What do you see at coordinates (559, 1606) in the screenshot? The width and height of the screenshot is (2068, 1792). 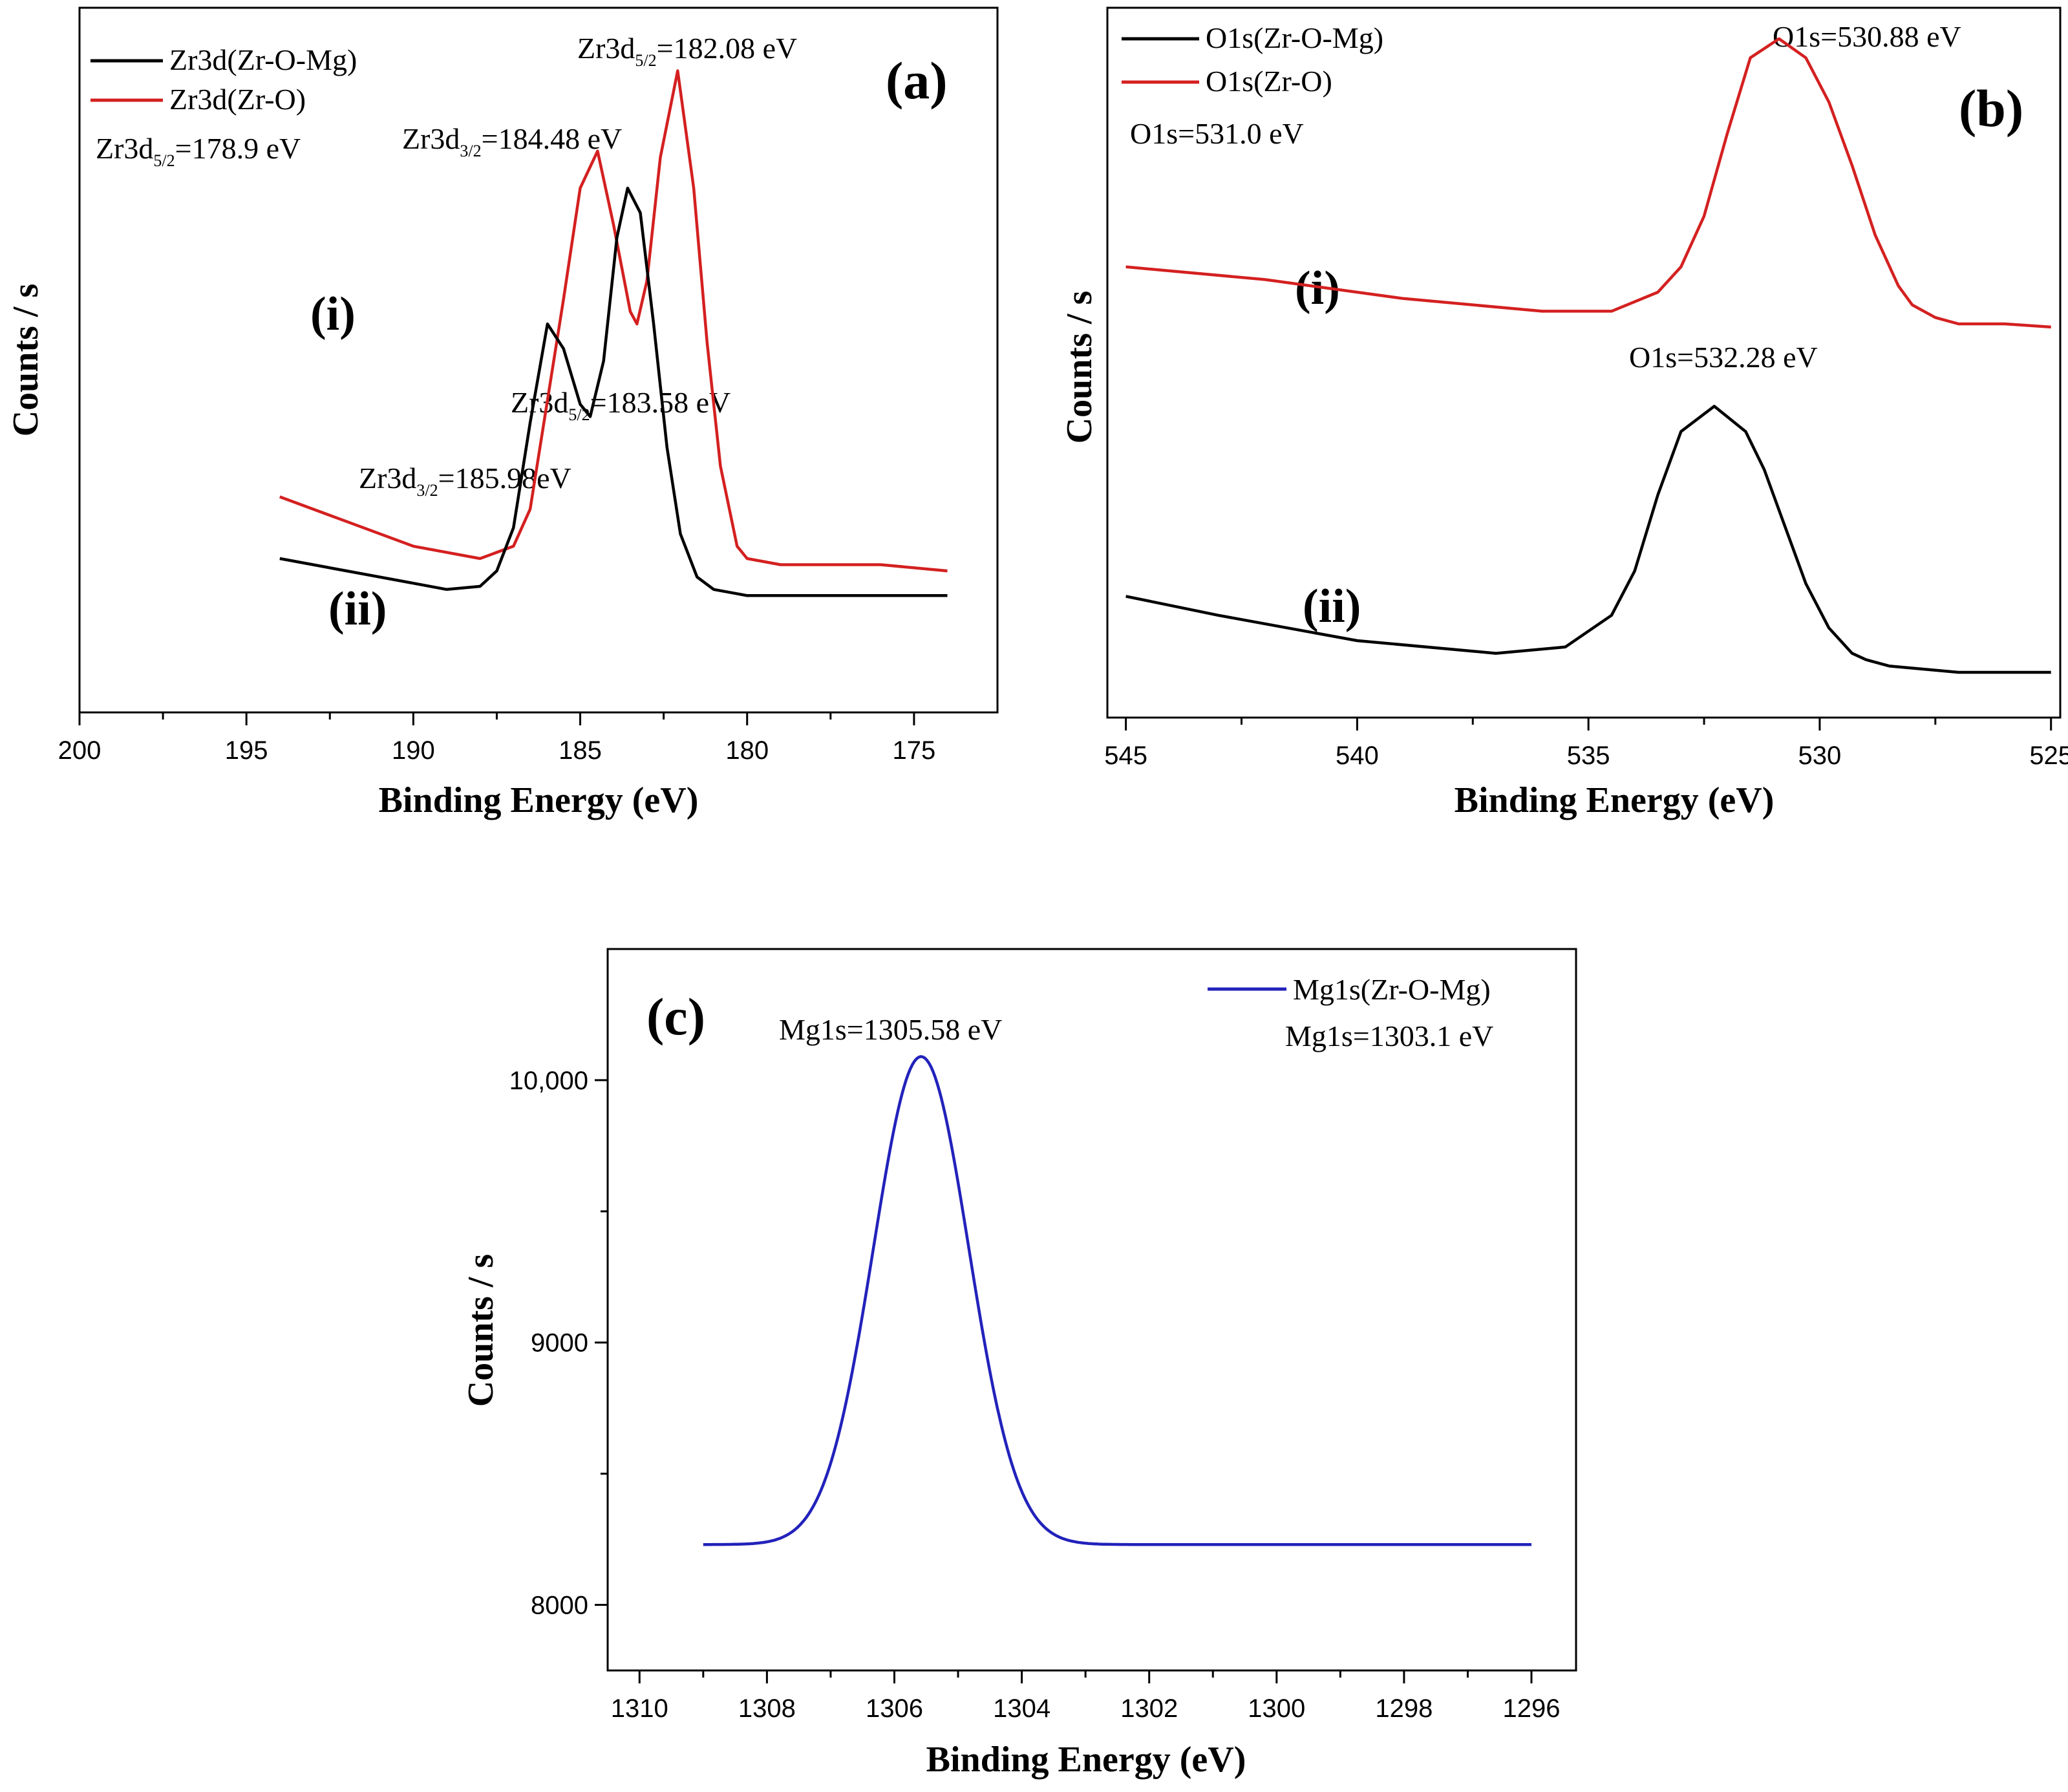 I see `panel-c-y-tick-label: 8000` at bounding box center [559, 1606].